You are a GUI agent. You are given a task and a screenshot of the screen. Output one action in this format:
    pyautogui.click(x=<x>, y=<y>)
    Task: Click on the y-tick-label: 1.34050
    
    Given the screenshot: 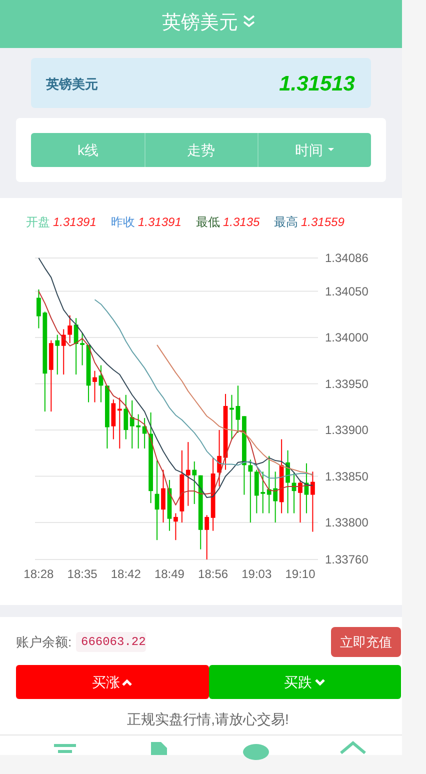 What is the action you would take?
    pyautogui.click(x=347, y=291)
    